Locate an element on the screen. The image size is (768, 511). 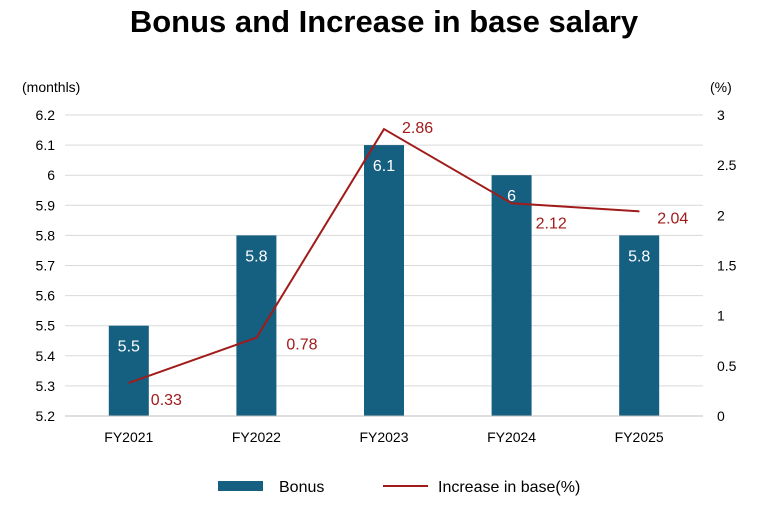
line-value-label: 2.12 is located at coordinates (551, 223).